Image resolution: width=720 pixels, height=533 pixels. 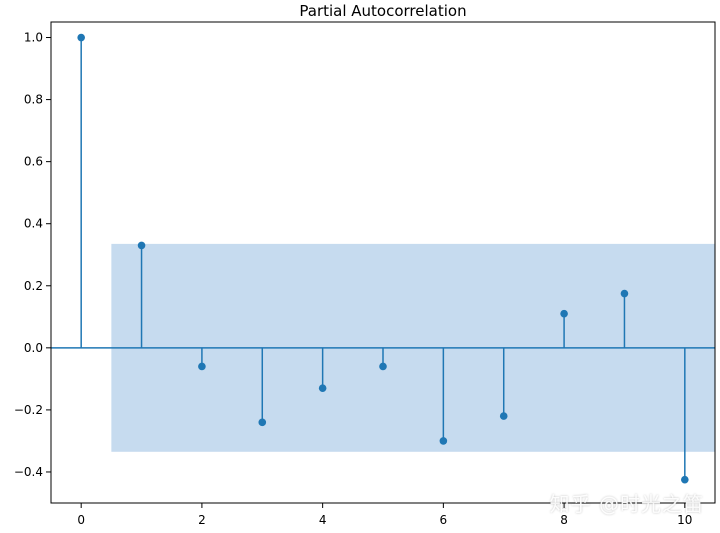 I want to click on y-tick-label-5: 0.6, so click(x=33, y=162).